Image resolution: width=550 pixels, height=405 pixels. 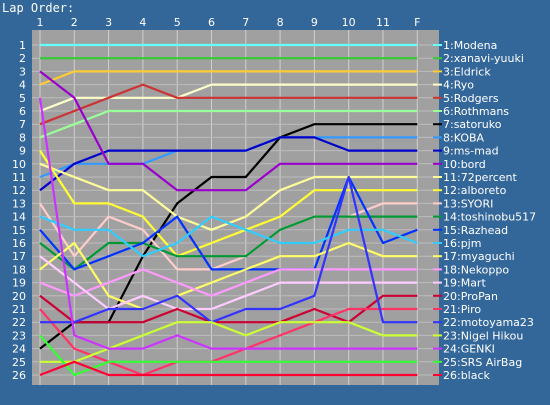 What do you see at coordinates (19, 269) in the screenshot?
I see `y-tick-label: 18` at bounding box center [19, 269].